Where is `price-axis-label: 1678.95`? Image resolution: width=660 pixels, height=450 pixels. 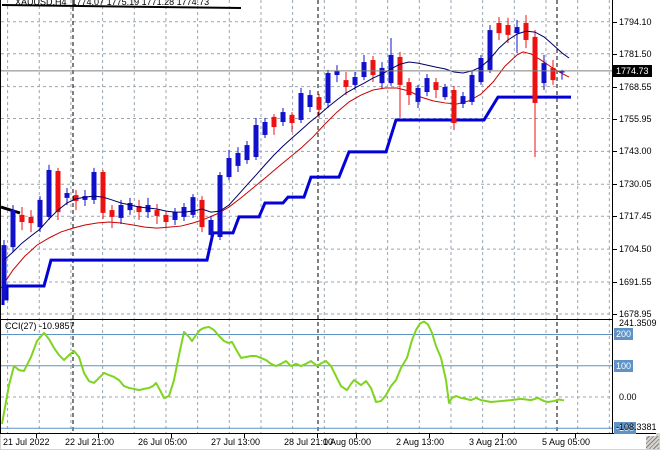 price-axis-label: 1678.95 is located at coordinates (635, 314).